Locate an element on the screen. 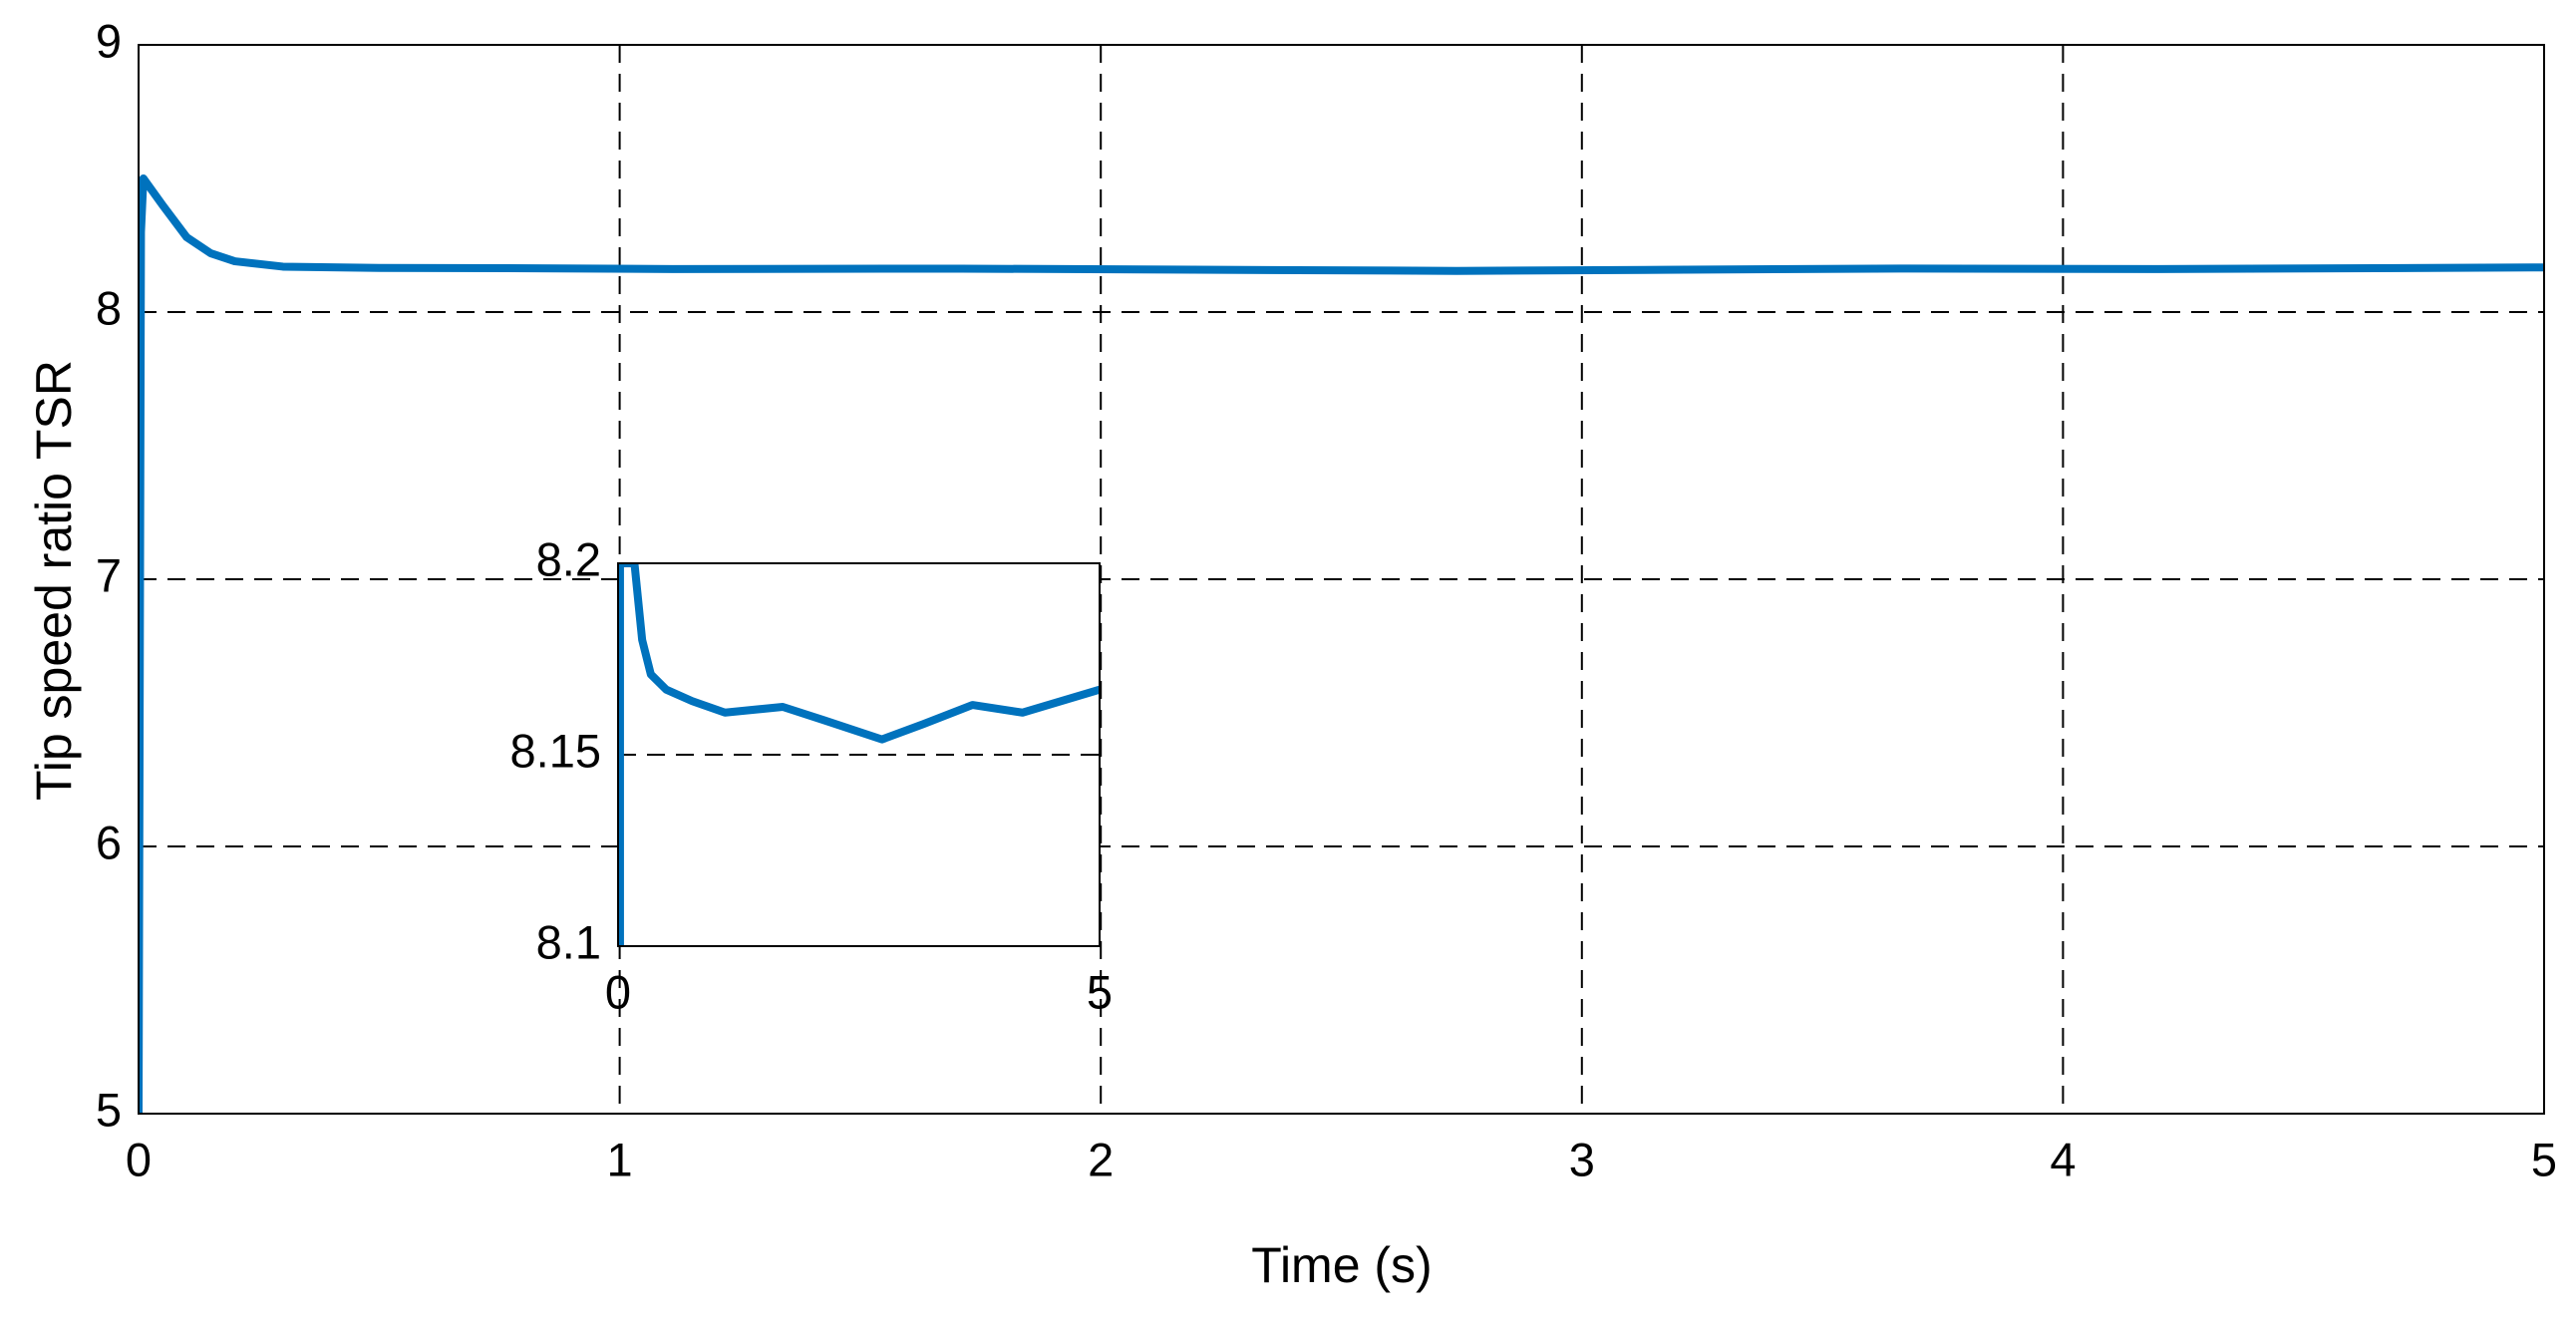 The image size is (2576, 1327). x-tick-label: 1 is located at coordinates (620, 1159).